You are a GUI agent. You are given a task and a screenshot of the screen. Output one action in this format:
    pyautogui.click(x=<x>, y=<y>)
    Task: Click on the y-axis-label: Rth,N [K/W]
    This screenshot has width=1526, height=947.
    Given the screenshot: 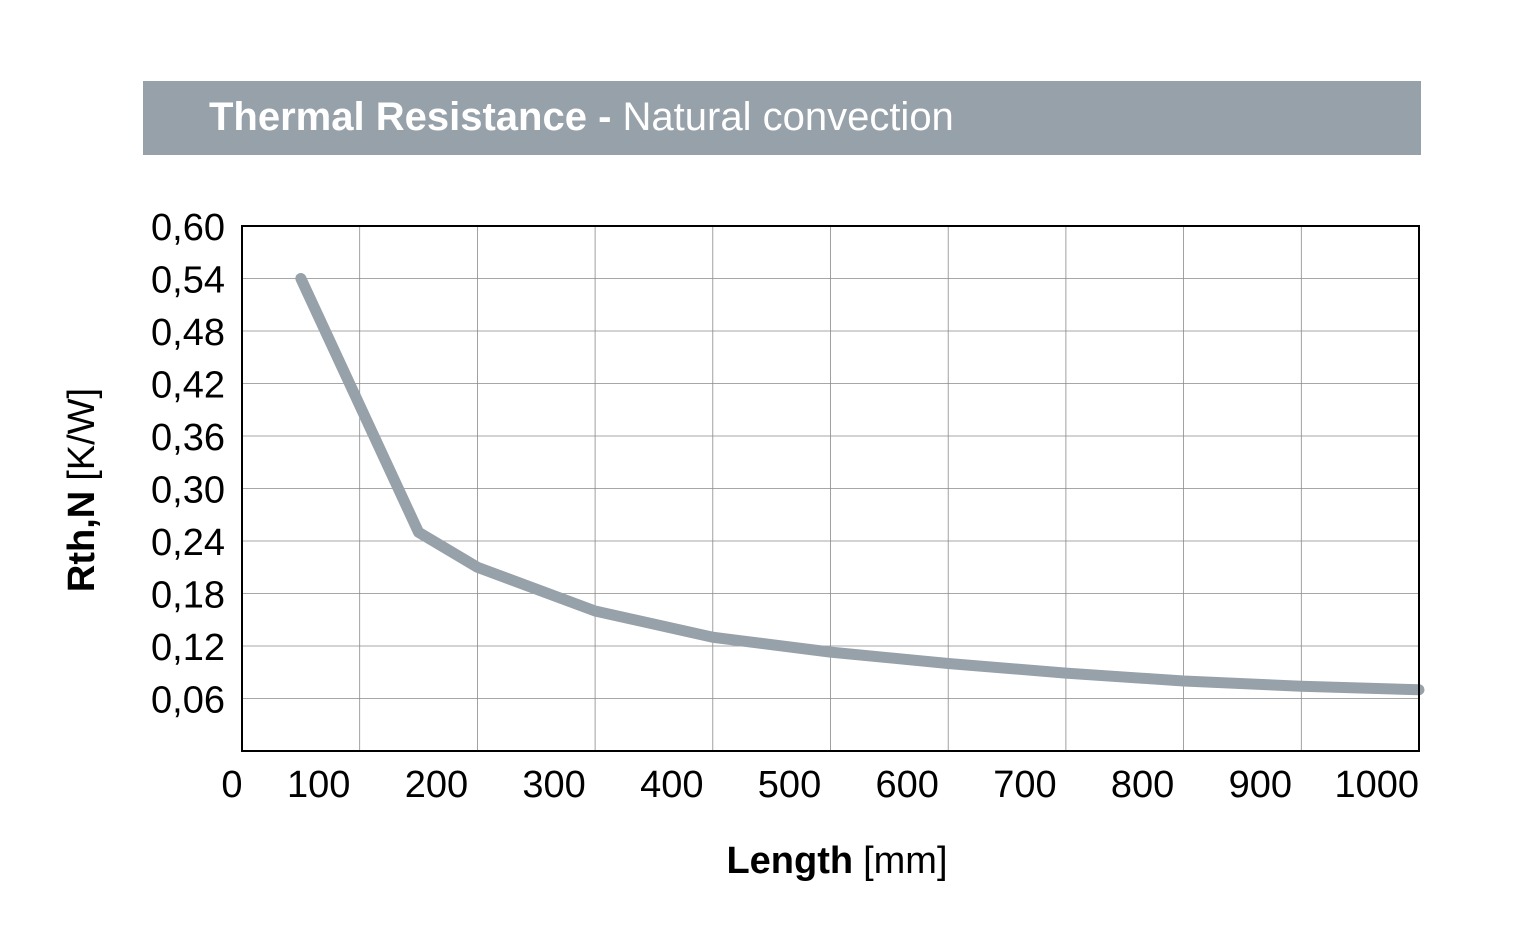 What is the action you would take?
    pyautogui.click(x=82, y=490)
    